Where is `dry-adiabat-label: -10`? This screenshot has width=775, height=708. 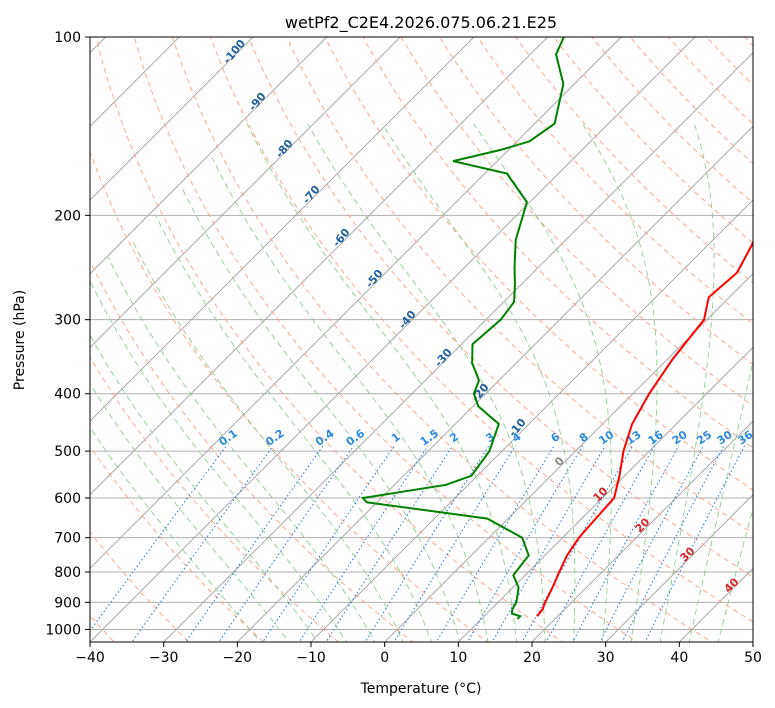 dry-adiabat-label: -10 is located at coordinates (517, 428).